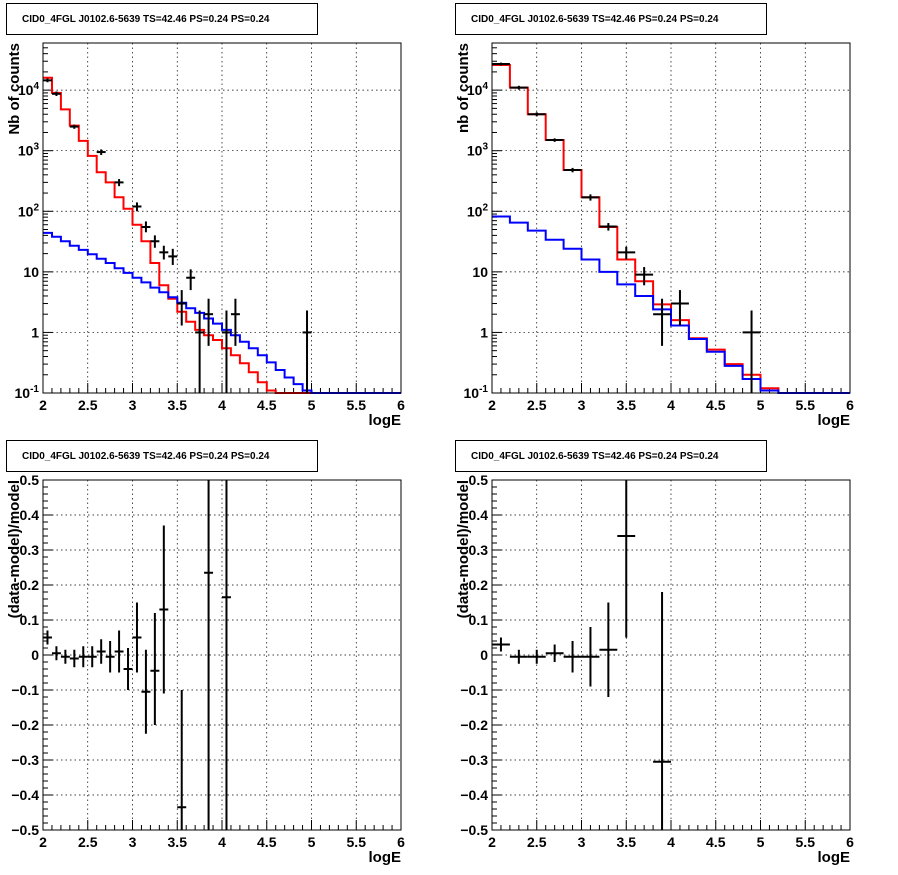 The image size is (898, 875). What do you see at coordinates (474, 725) in the screenshot?
I see `y-tick-label: −0.2` at bounding box center [474, 725].